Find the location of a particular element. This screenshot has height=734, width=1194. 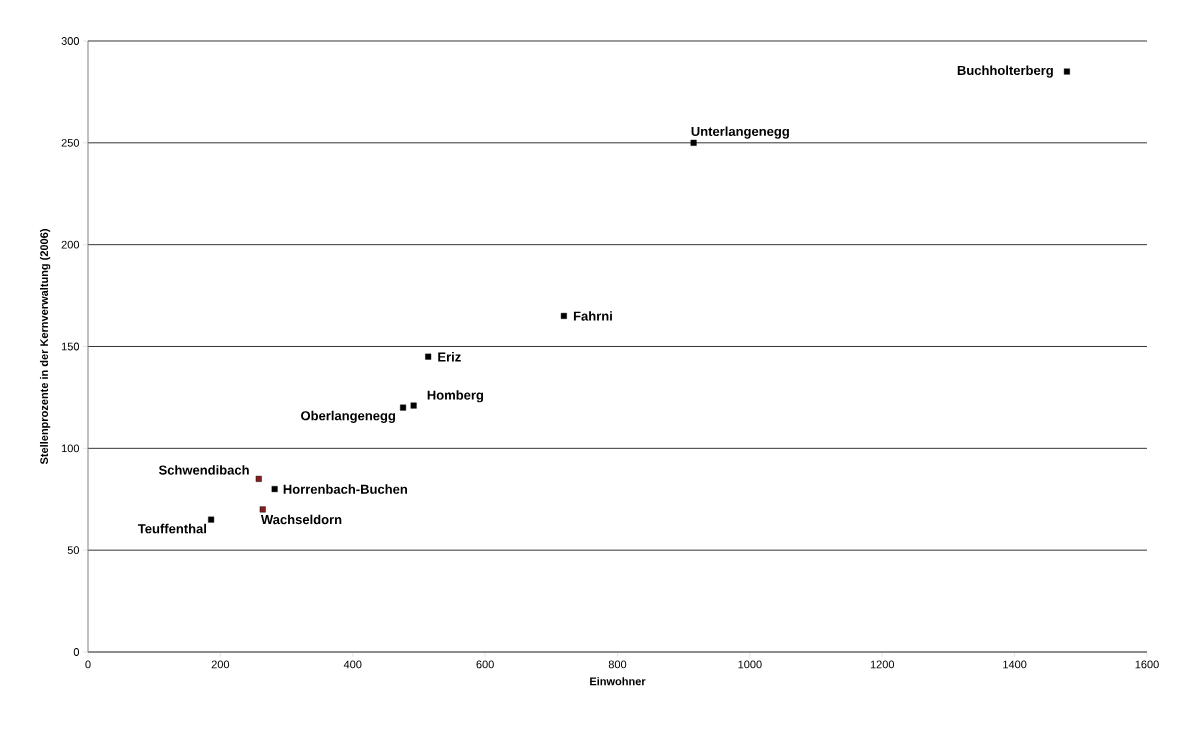

y-tick-label: 300 is located at coordinates (70, 41).